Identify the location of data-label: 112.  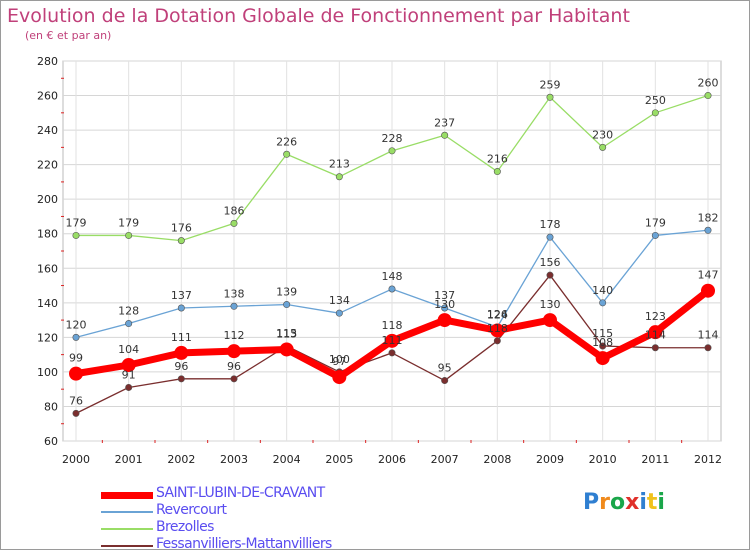
(234, 335).